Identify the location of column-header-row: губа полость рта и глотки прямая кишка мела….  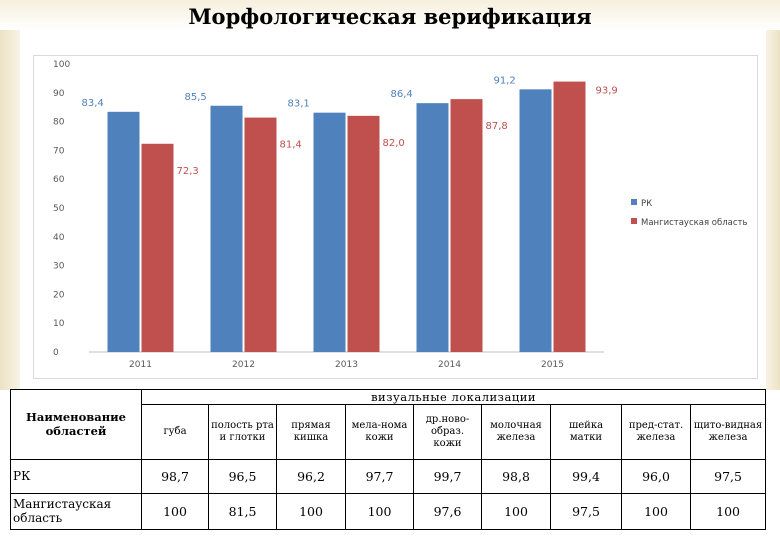
(389, 432).